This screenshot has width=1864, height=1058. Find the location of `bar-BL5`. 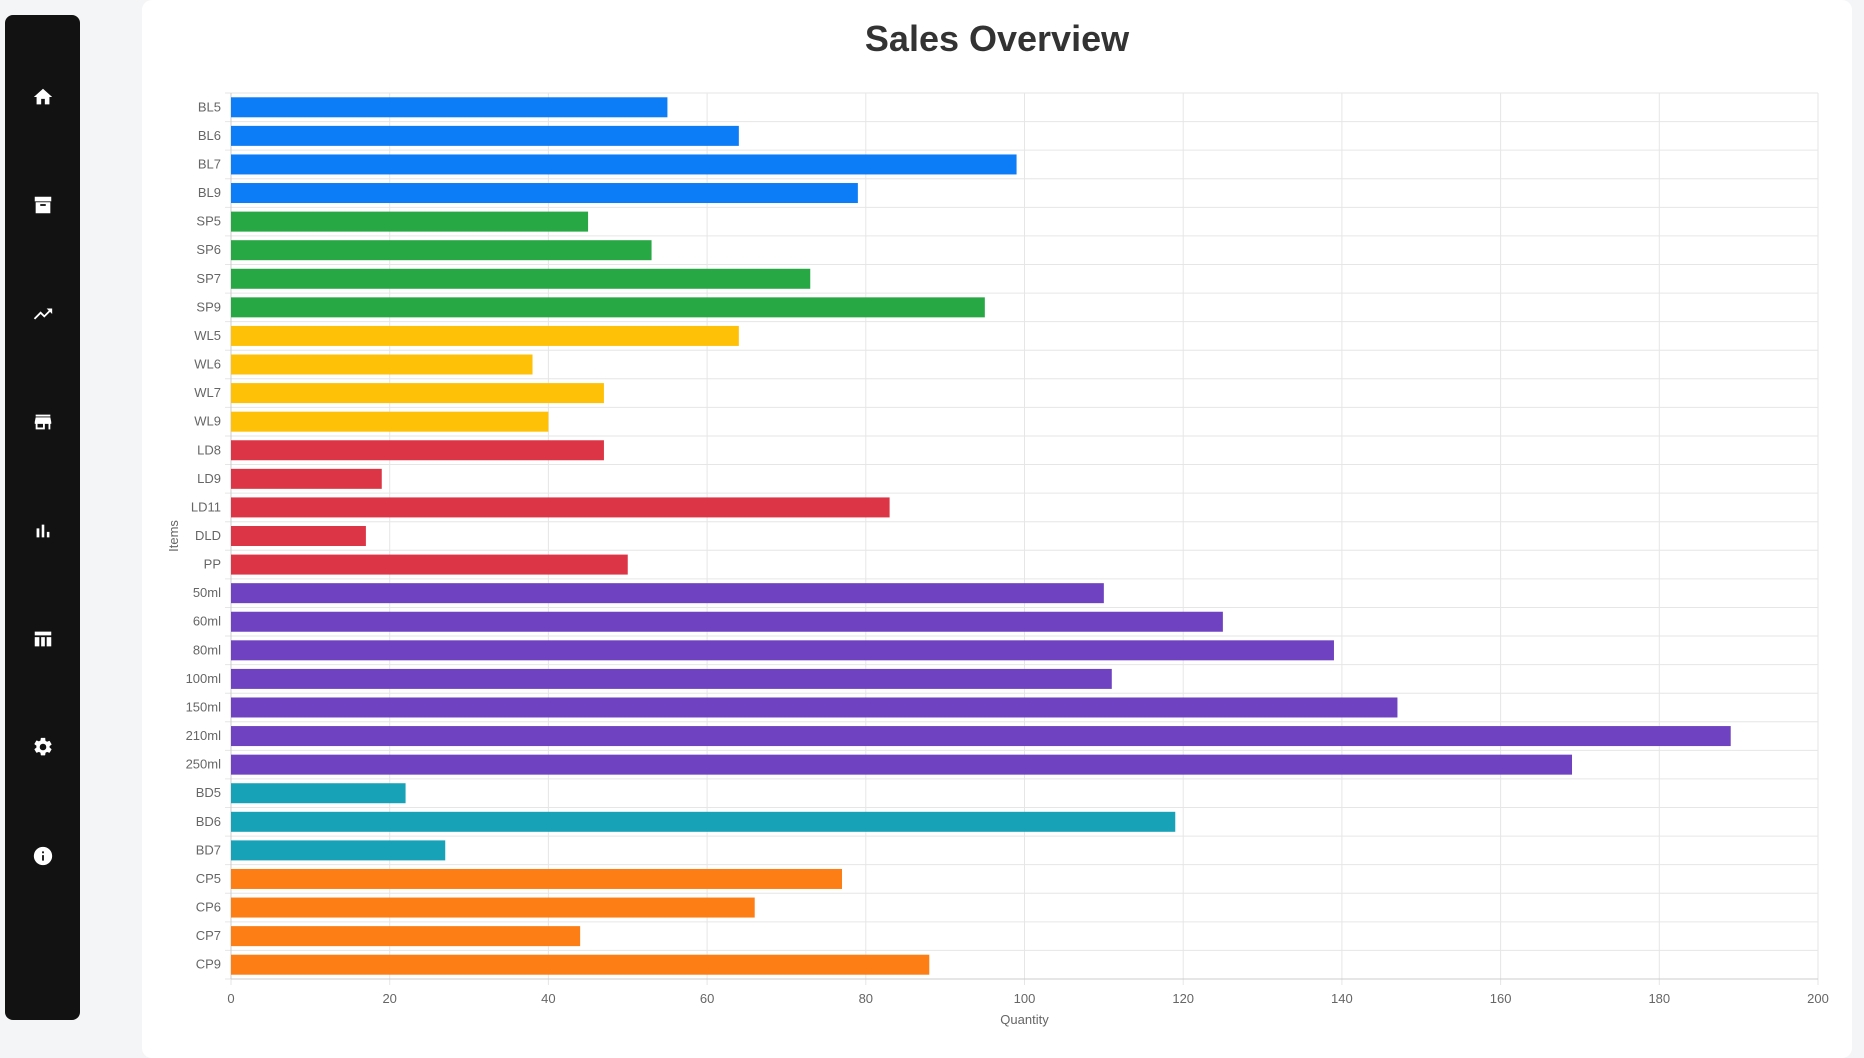

bar-BL5 is located at coordinates (449, 107).